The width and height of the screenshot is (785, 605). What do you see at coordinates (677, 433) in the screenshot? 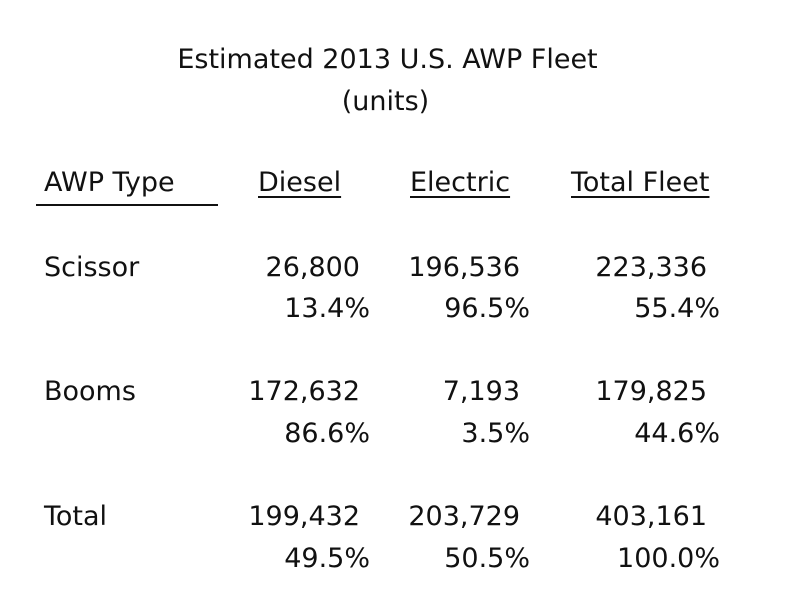
I see `booms-total-pct: 44.6%` at bounding box center [677, 433].